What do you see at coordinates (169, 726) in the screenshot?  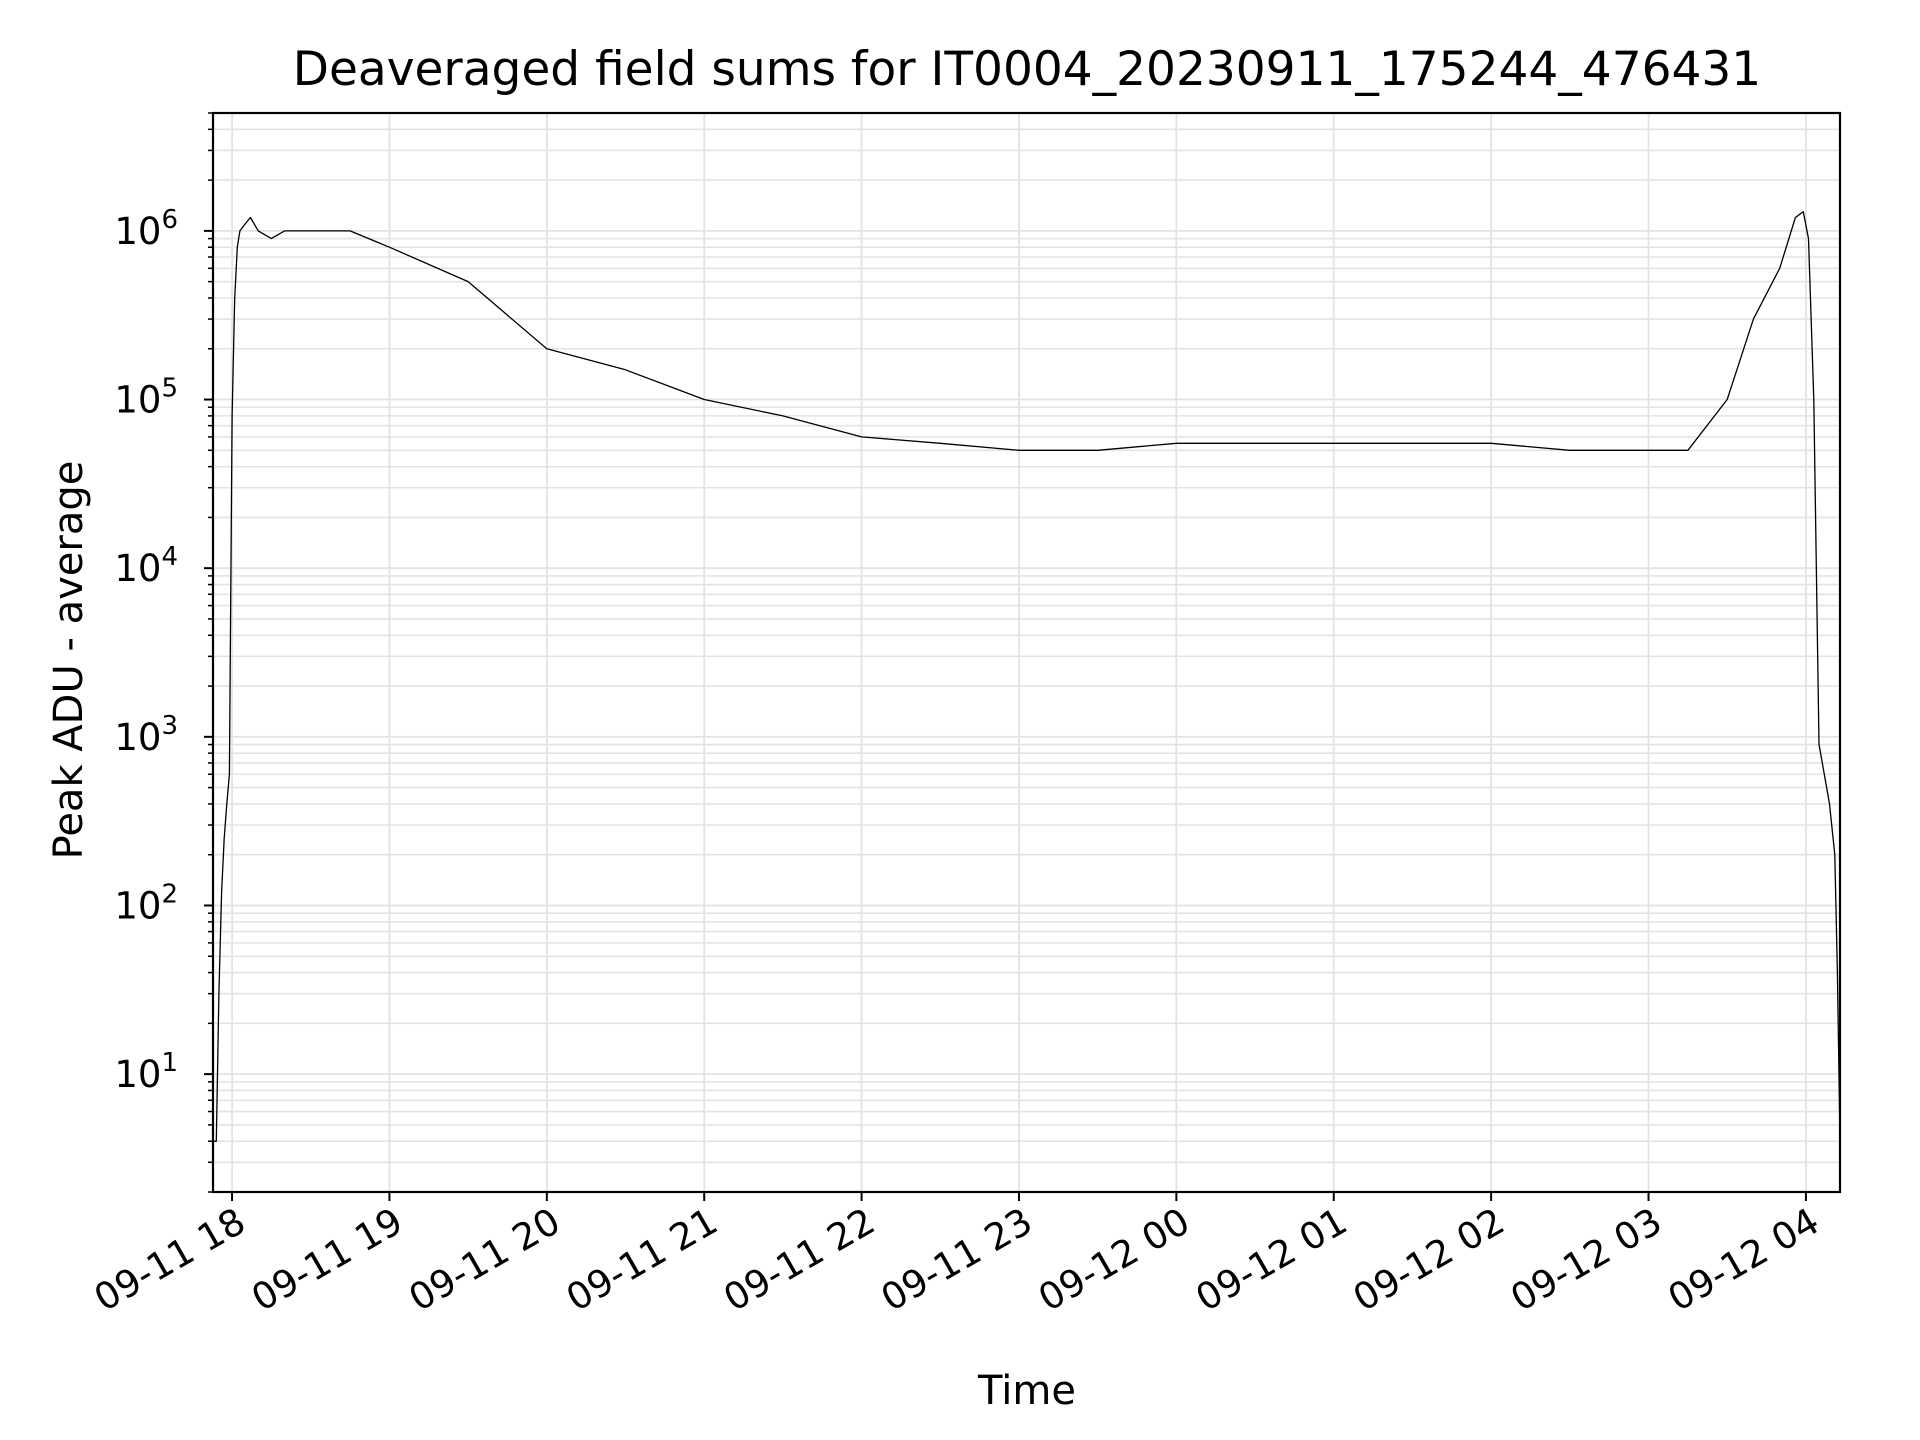 I see `y-tick-exponent: 3` at bounding box center [169, 726].